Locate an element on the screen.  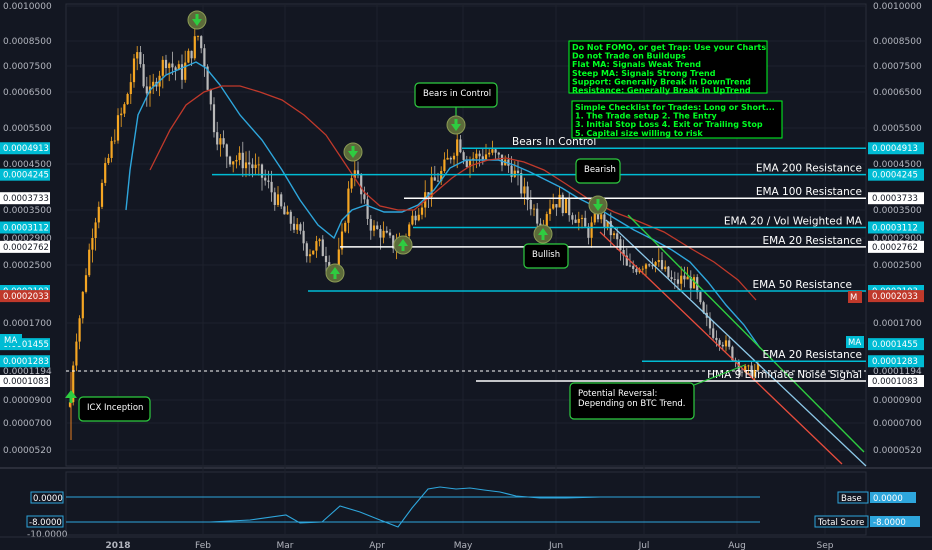
price-tag-left-4-bg is located at coordinates (25, 246).